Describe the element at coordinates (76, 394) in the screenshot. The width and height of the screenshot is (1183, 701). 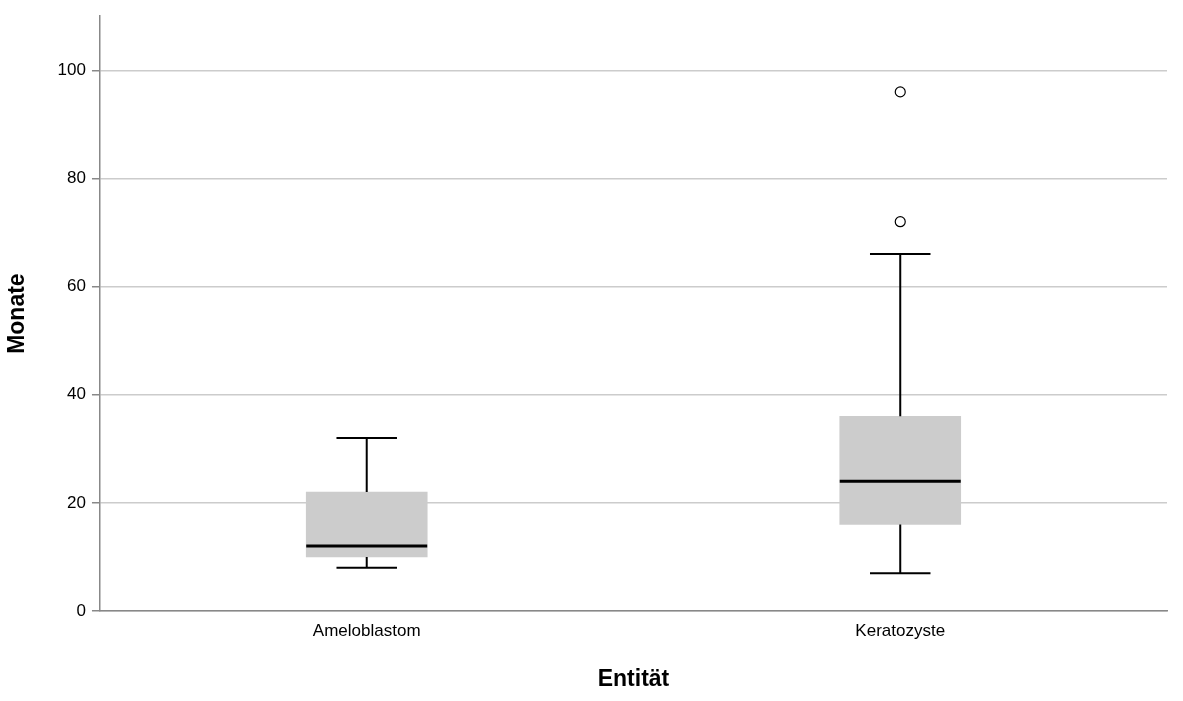
I see `y-tick-label: 40` at that location.